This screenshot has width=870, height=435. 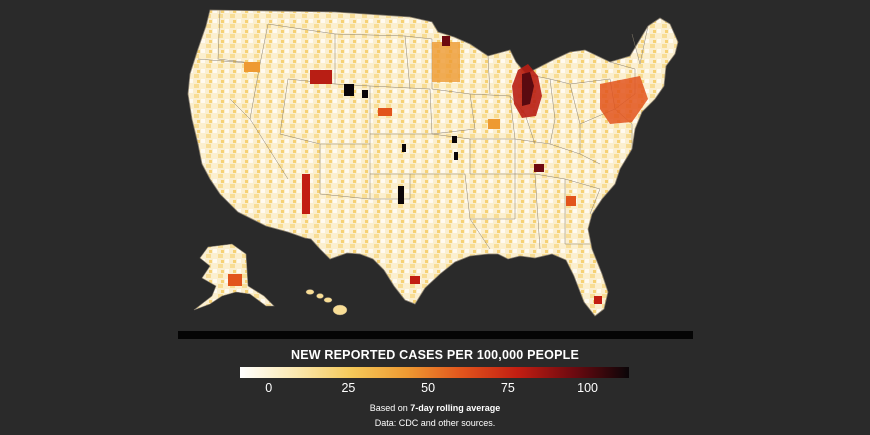 What do you see at coordinates (598, 300) in the screenshot?
I see `florida-hotspot` at bounding box center [598, 300].